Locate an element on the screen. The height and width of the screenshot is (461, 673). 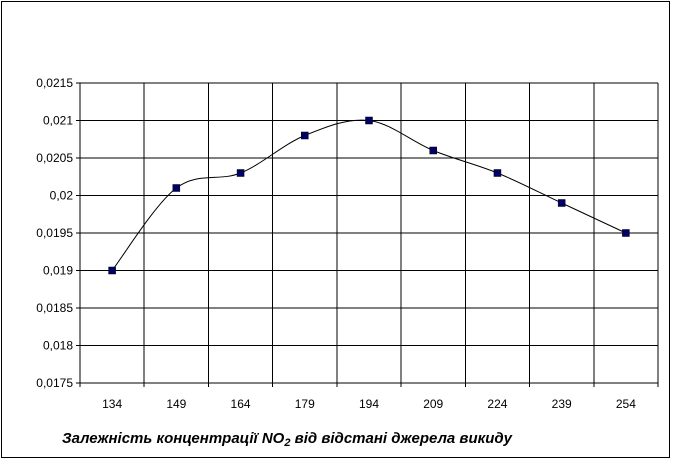
y-tick-label: 0,02 is located at coordinates (62, 196).